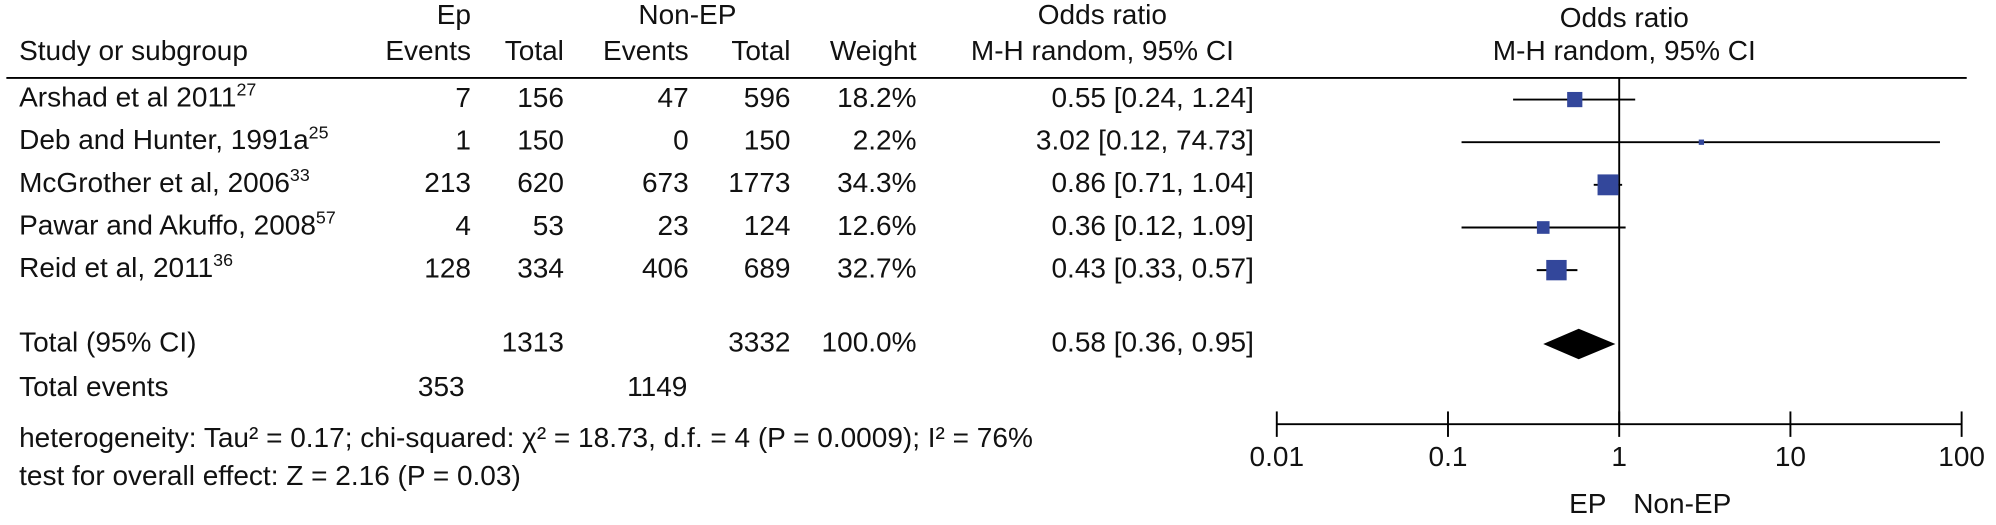 The image size is (1996, 525). Describe the element at coordinates (533, 341) in the screenshot. I see `total-cell: 1313` at that location.